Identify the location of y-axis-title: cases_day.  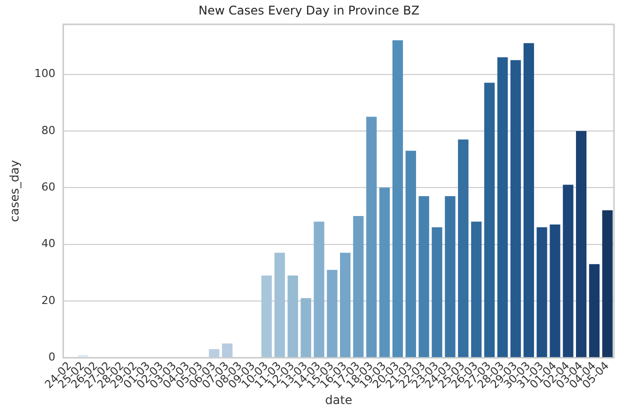
(14, 191).